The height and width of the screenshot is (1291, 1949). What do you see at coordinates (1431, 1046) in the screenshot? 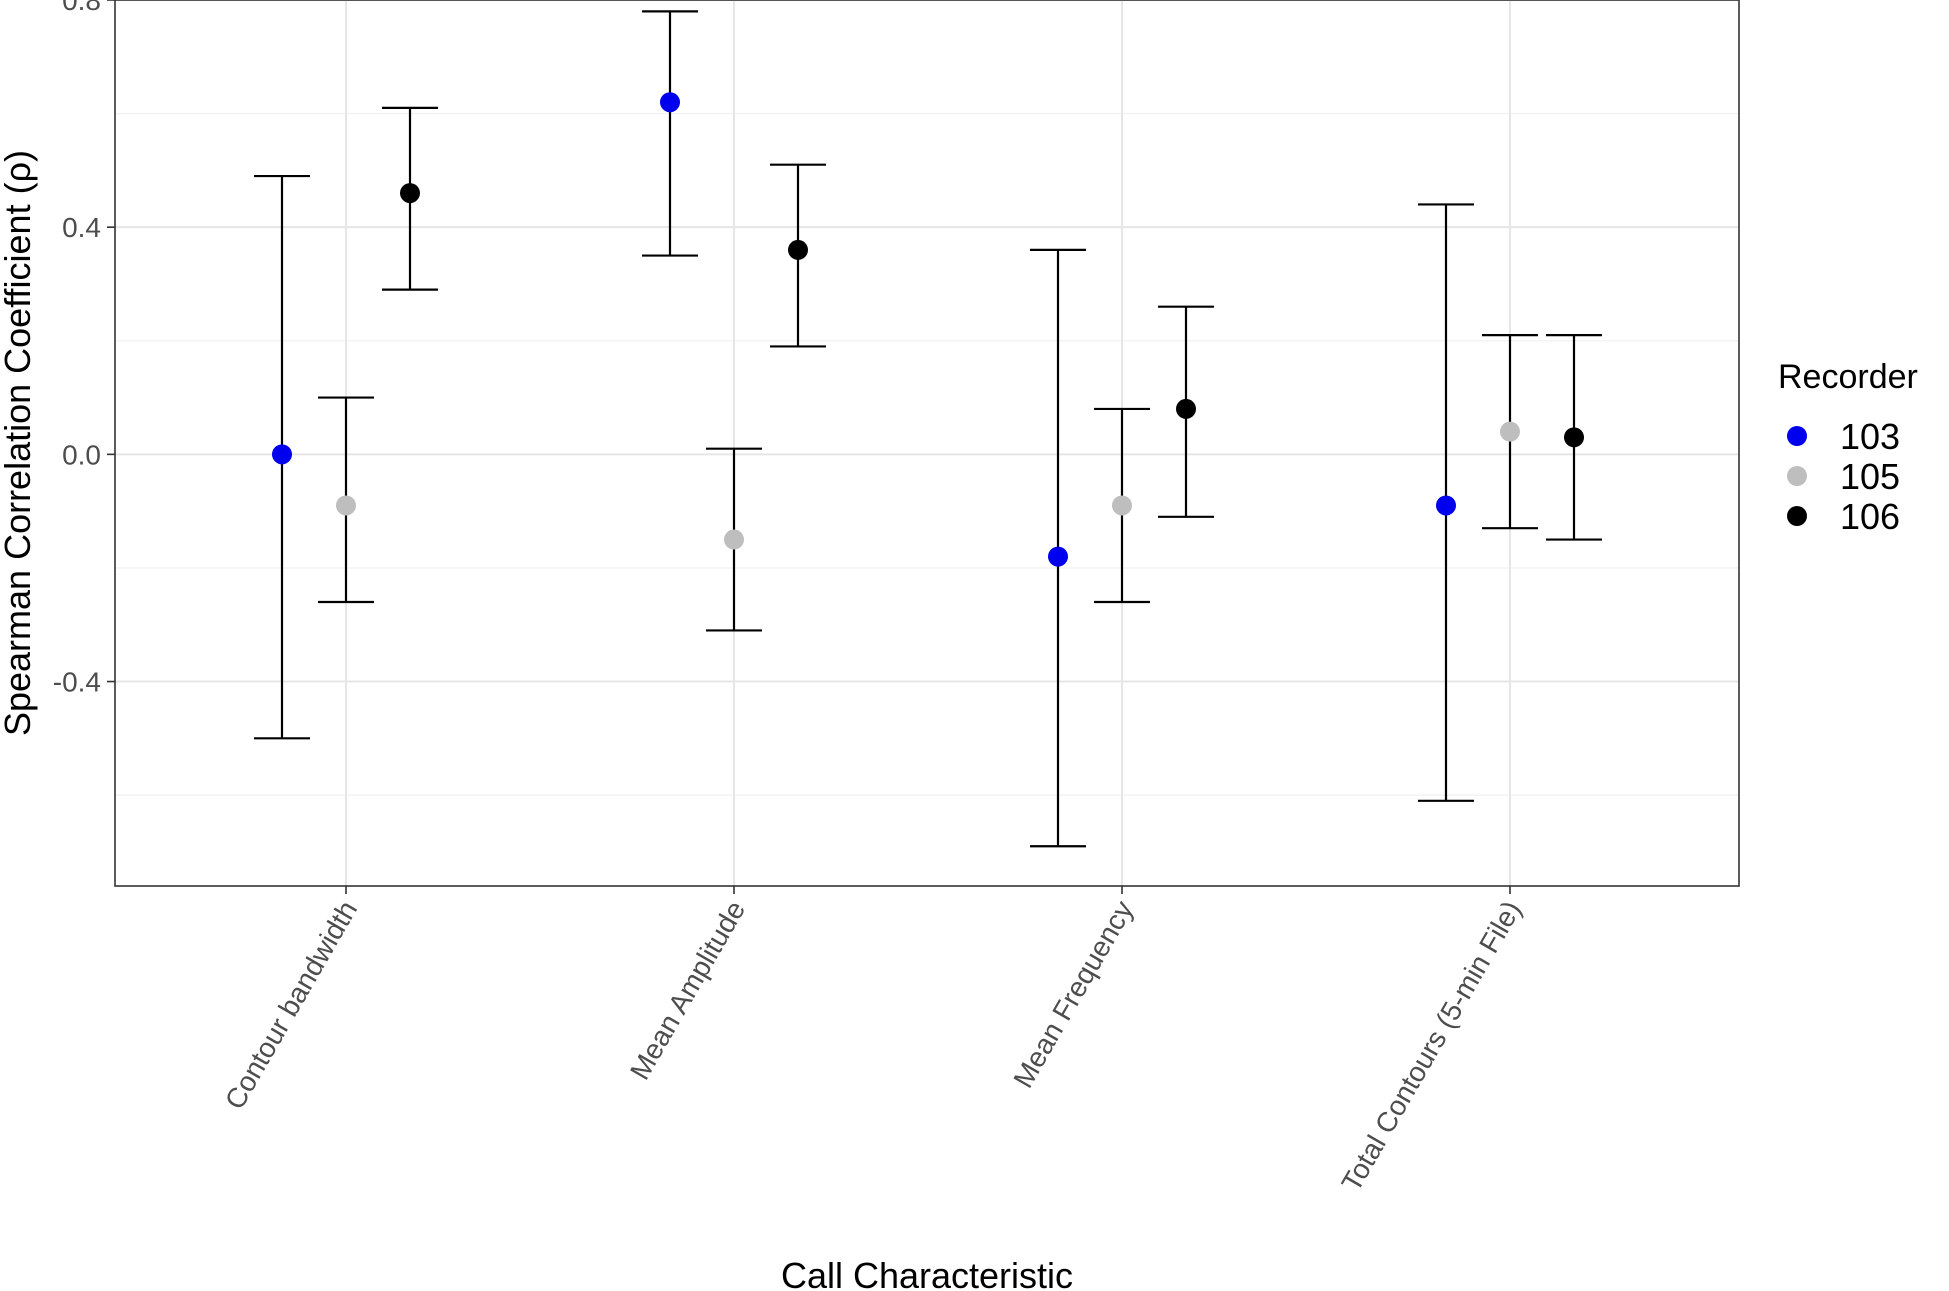
I see `x-tick-label: Total Contours (5-min File)` at bounding box center [1431, 1046].